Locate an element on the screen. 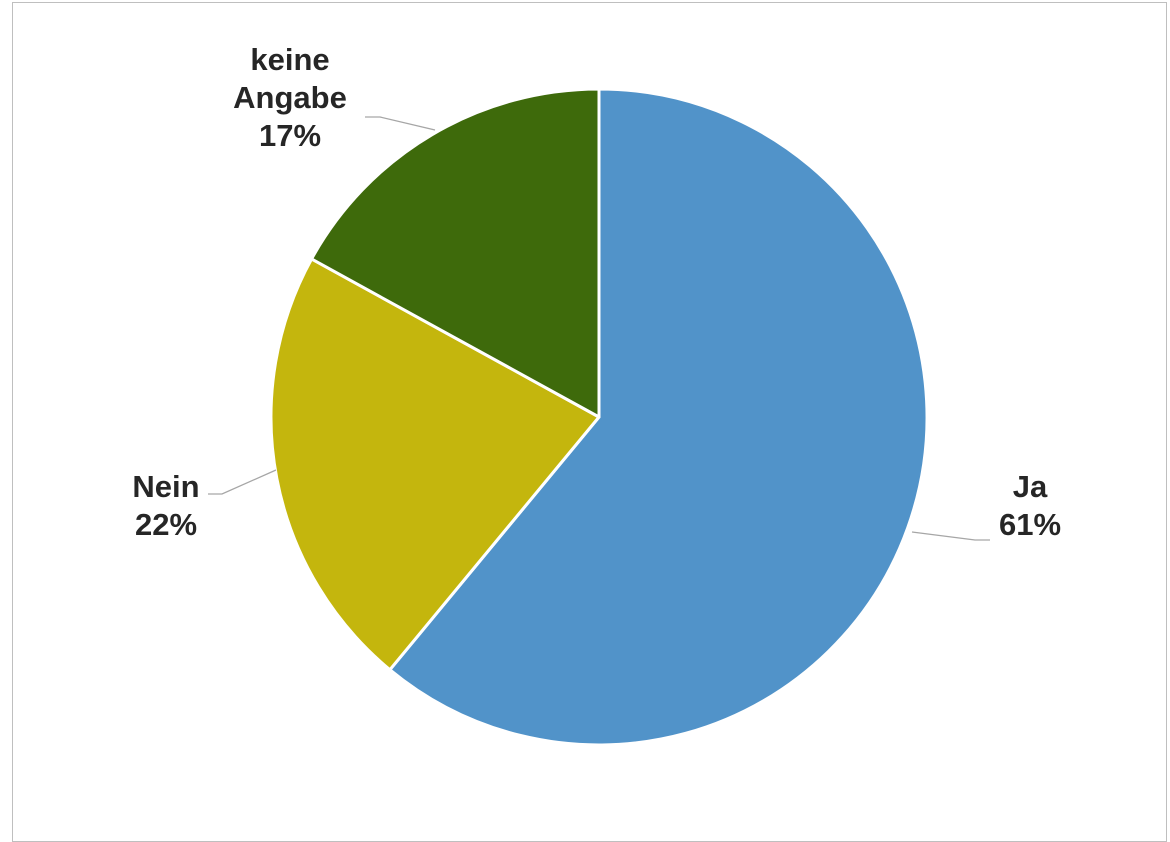 The image size is (1170, 842). slice-percent-text: 61% is located at coordinates (1030, 524).